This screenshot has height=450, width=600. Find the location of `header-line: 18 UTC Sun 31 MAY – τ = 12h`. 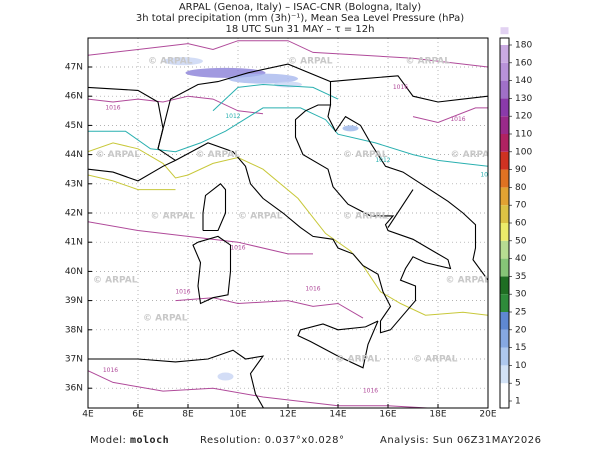

header-line: 18 UTC Sun 31 MAY – τ = 12h is located at coordinates (300, 29).